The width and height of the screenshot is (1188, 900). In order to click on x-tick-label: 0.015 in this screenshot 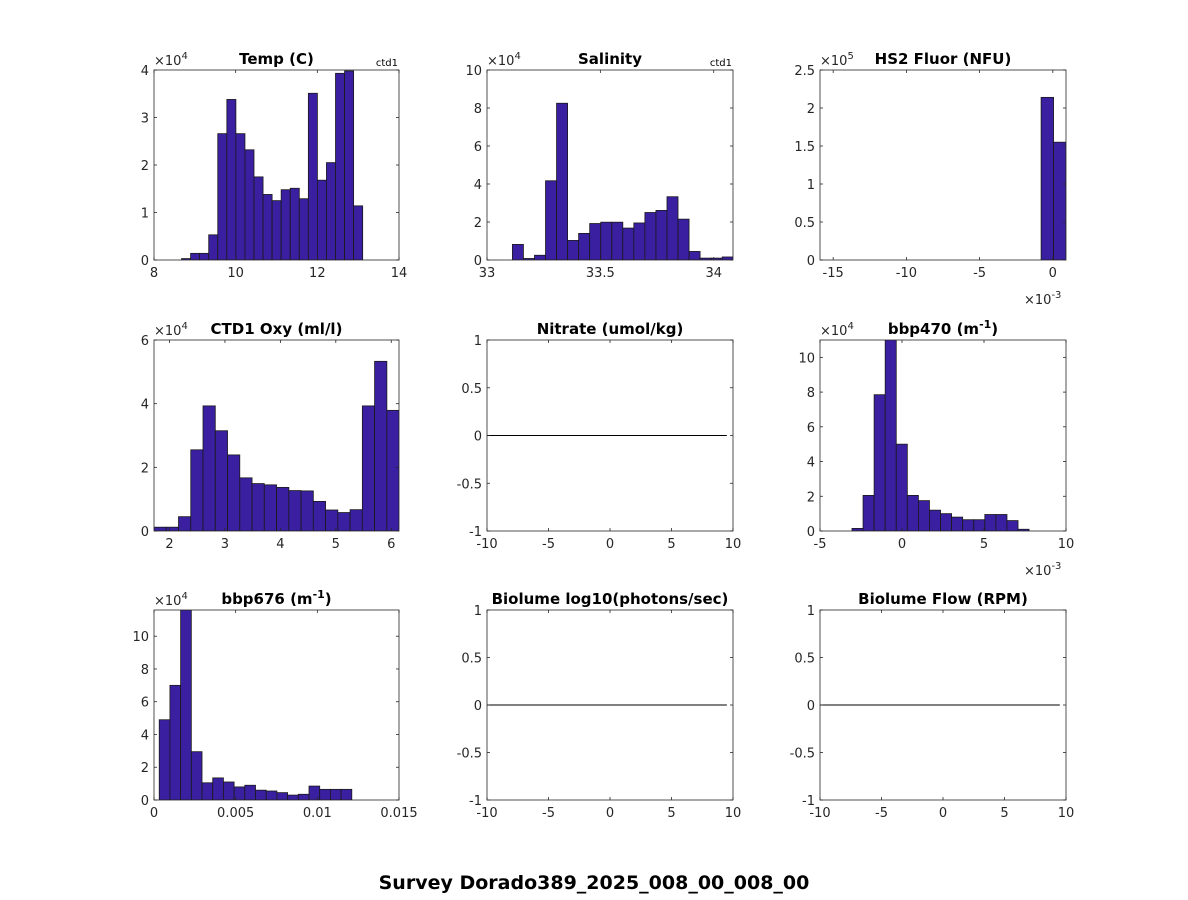, I will do `click(398, 813)`.